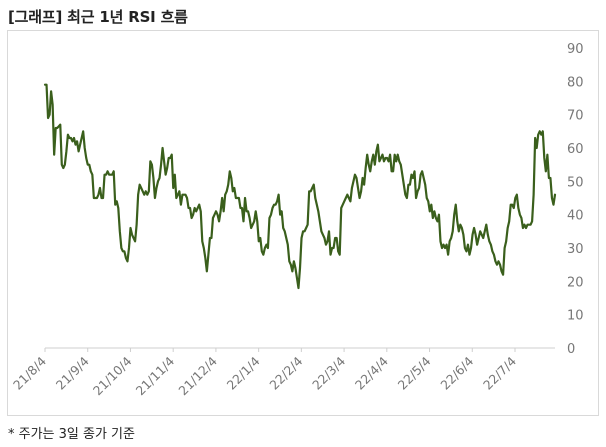 This screenshot has width=606, height=447. Describe the element at coordinates (112, 375) in the screenshot. I see `x-tick-label: 21/10/4` at that location.